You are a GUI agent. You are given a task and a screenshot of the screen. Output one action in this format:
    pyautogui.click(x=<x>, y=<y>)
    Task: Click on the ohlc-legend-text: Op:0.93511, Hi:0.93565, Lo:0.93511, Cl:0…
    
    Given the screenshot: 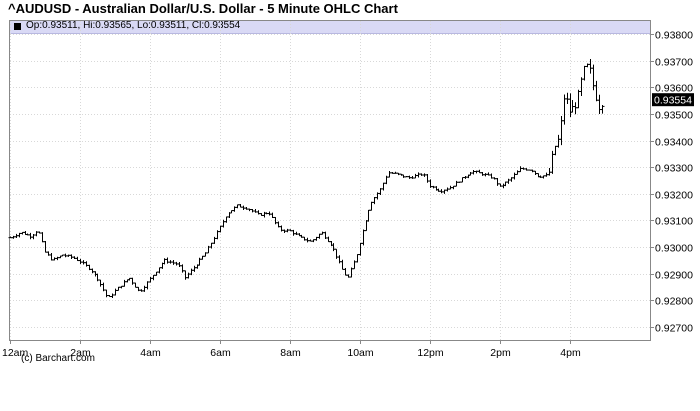 What is the action you would take?
    pyautogui.click(x=133, y=25)
    